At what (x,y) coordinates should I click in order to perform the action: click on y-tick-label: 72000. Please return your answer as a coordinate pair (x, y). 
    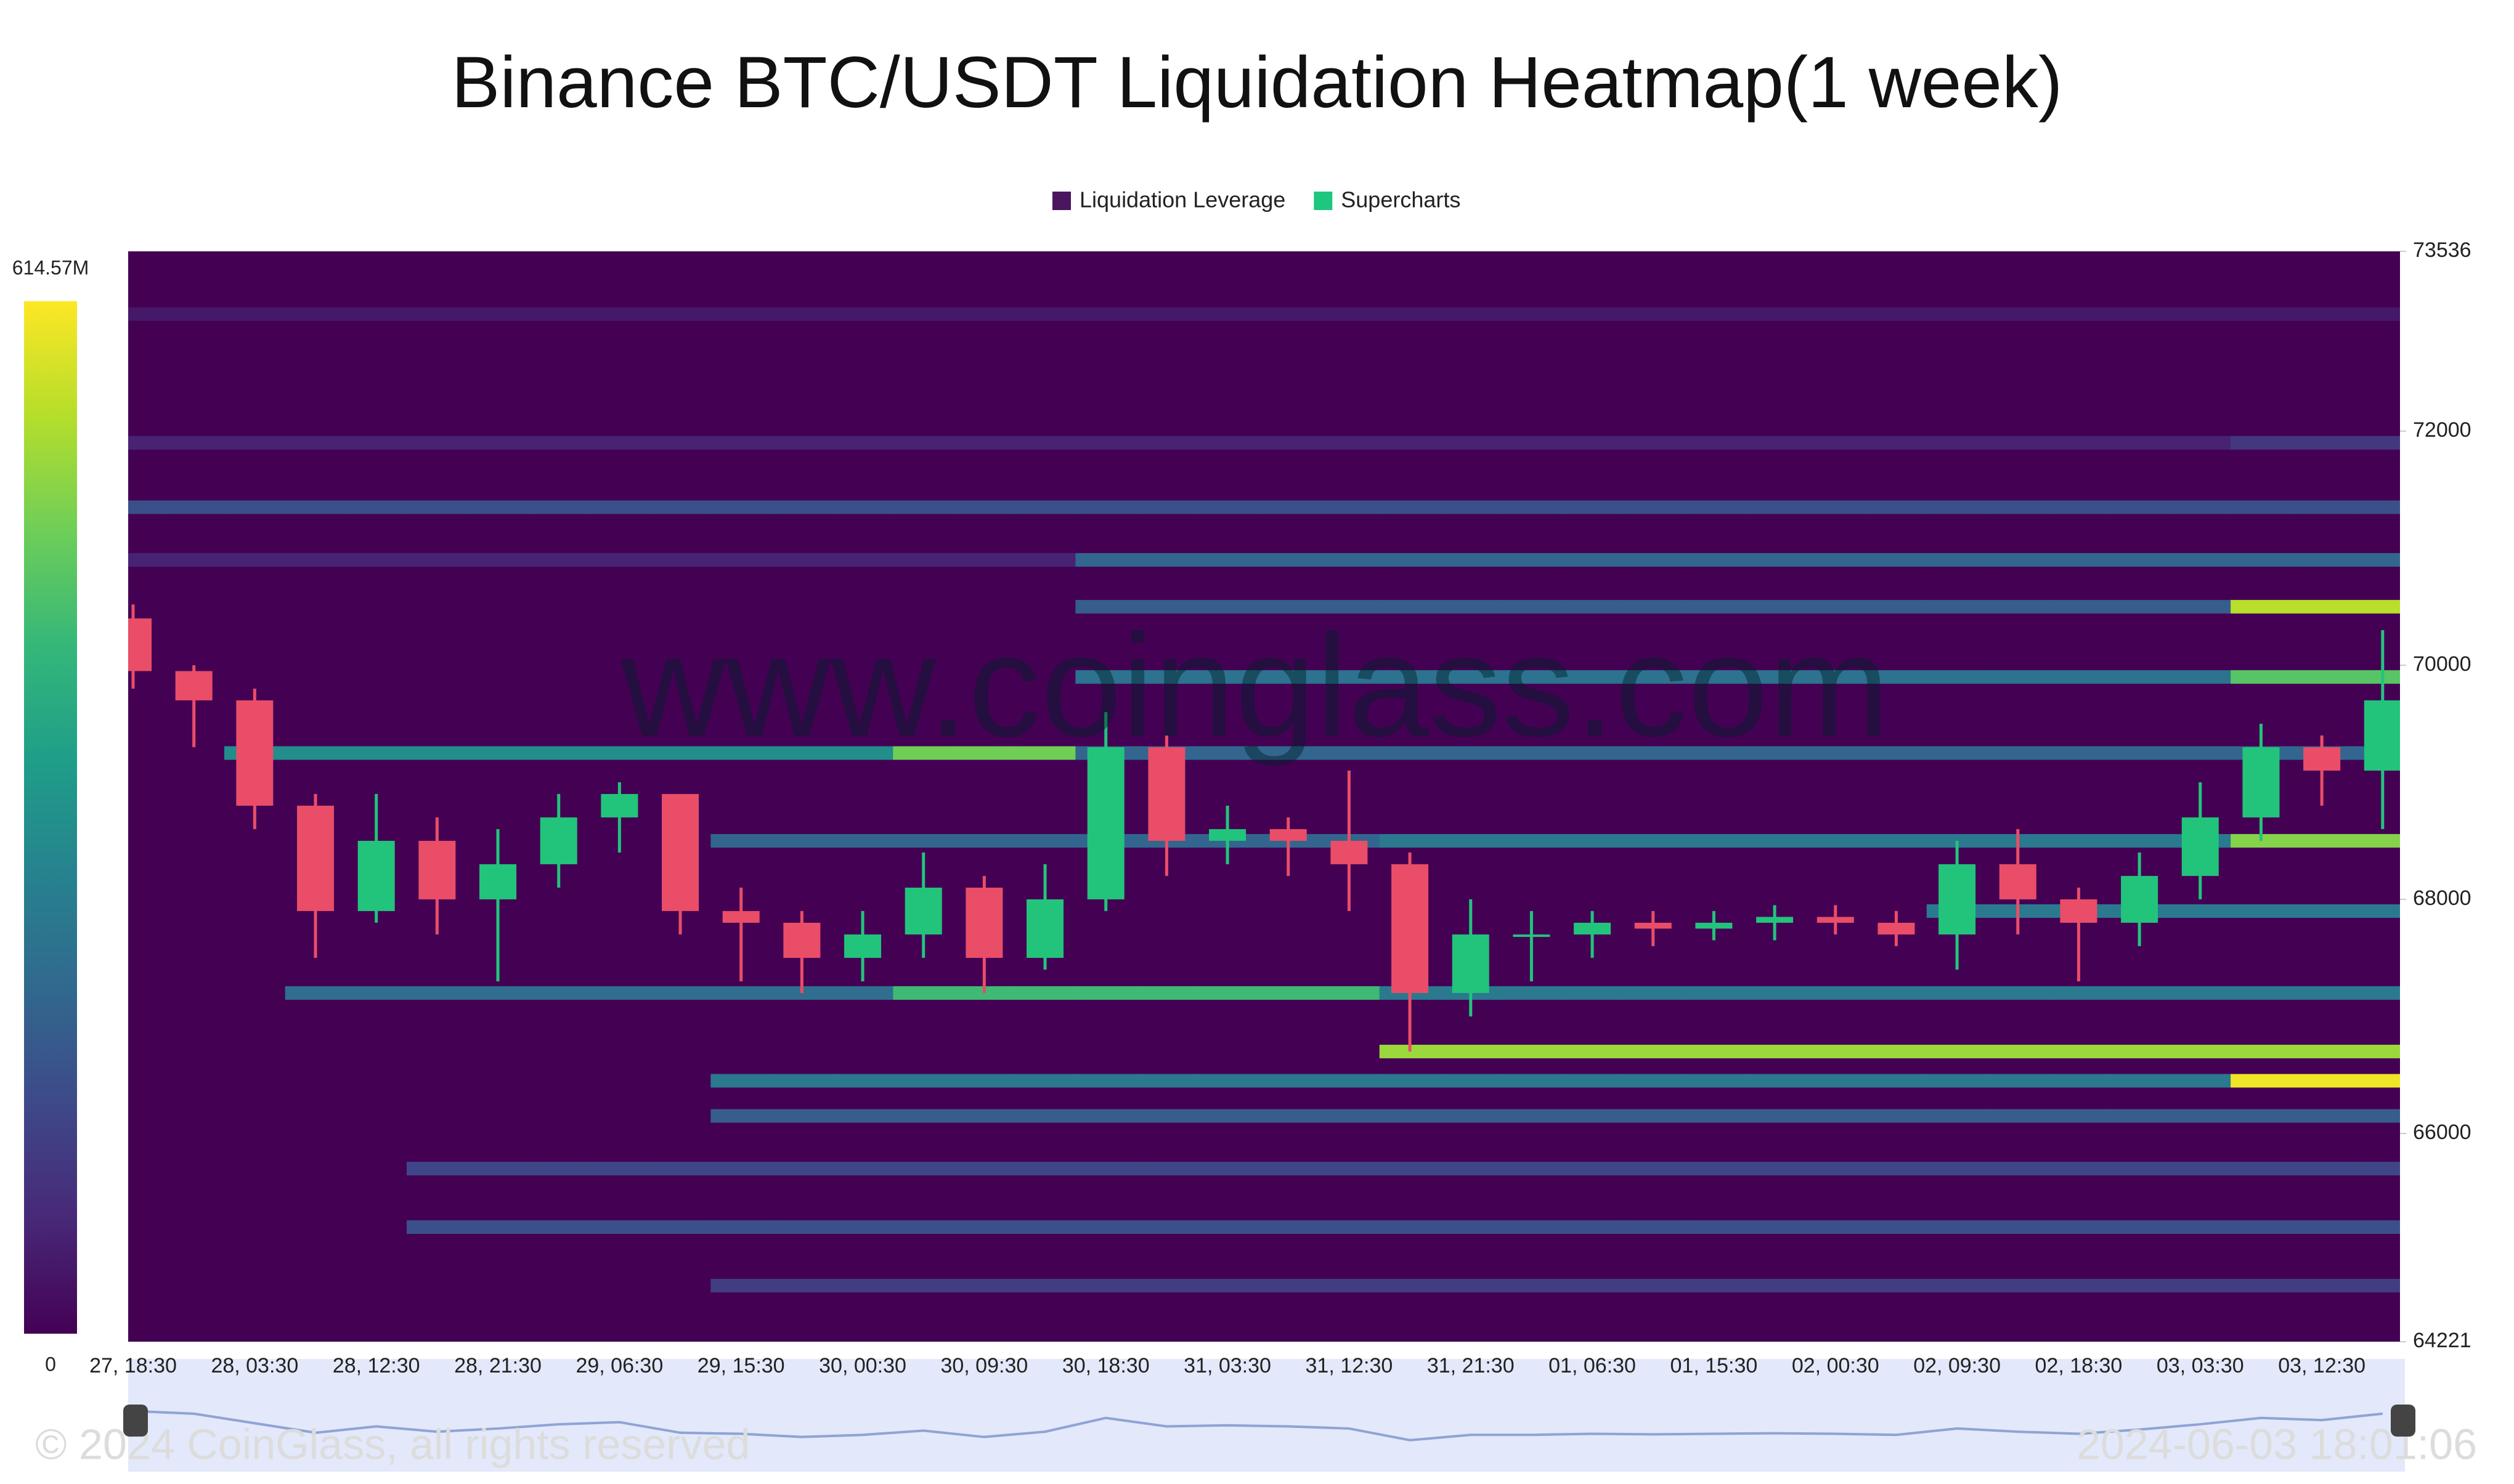
    Looking at the image, I should click on (2442, 430).